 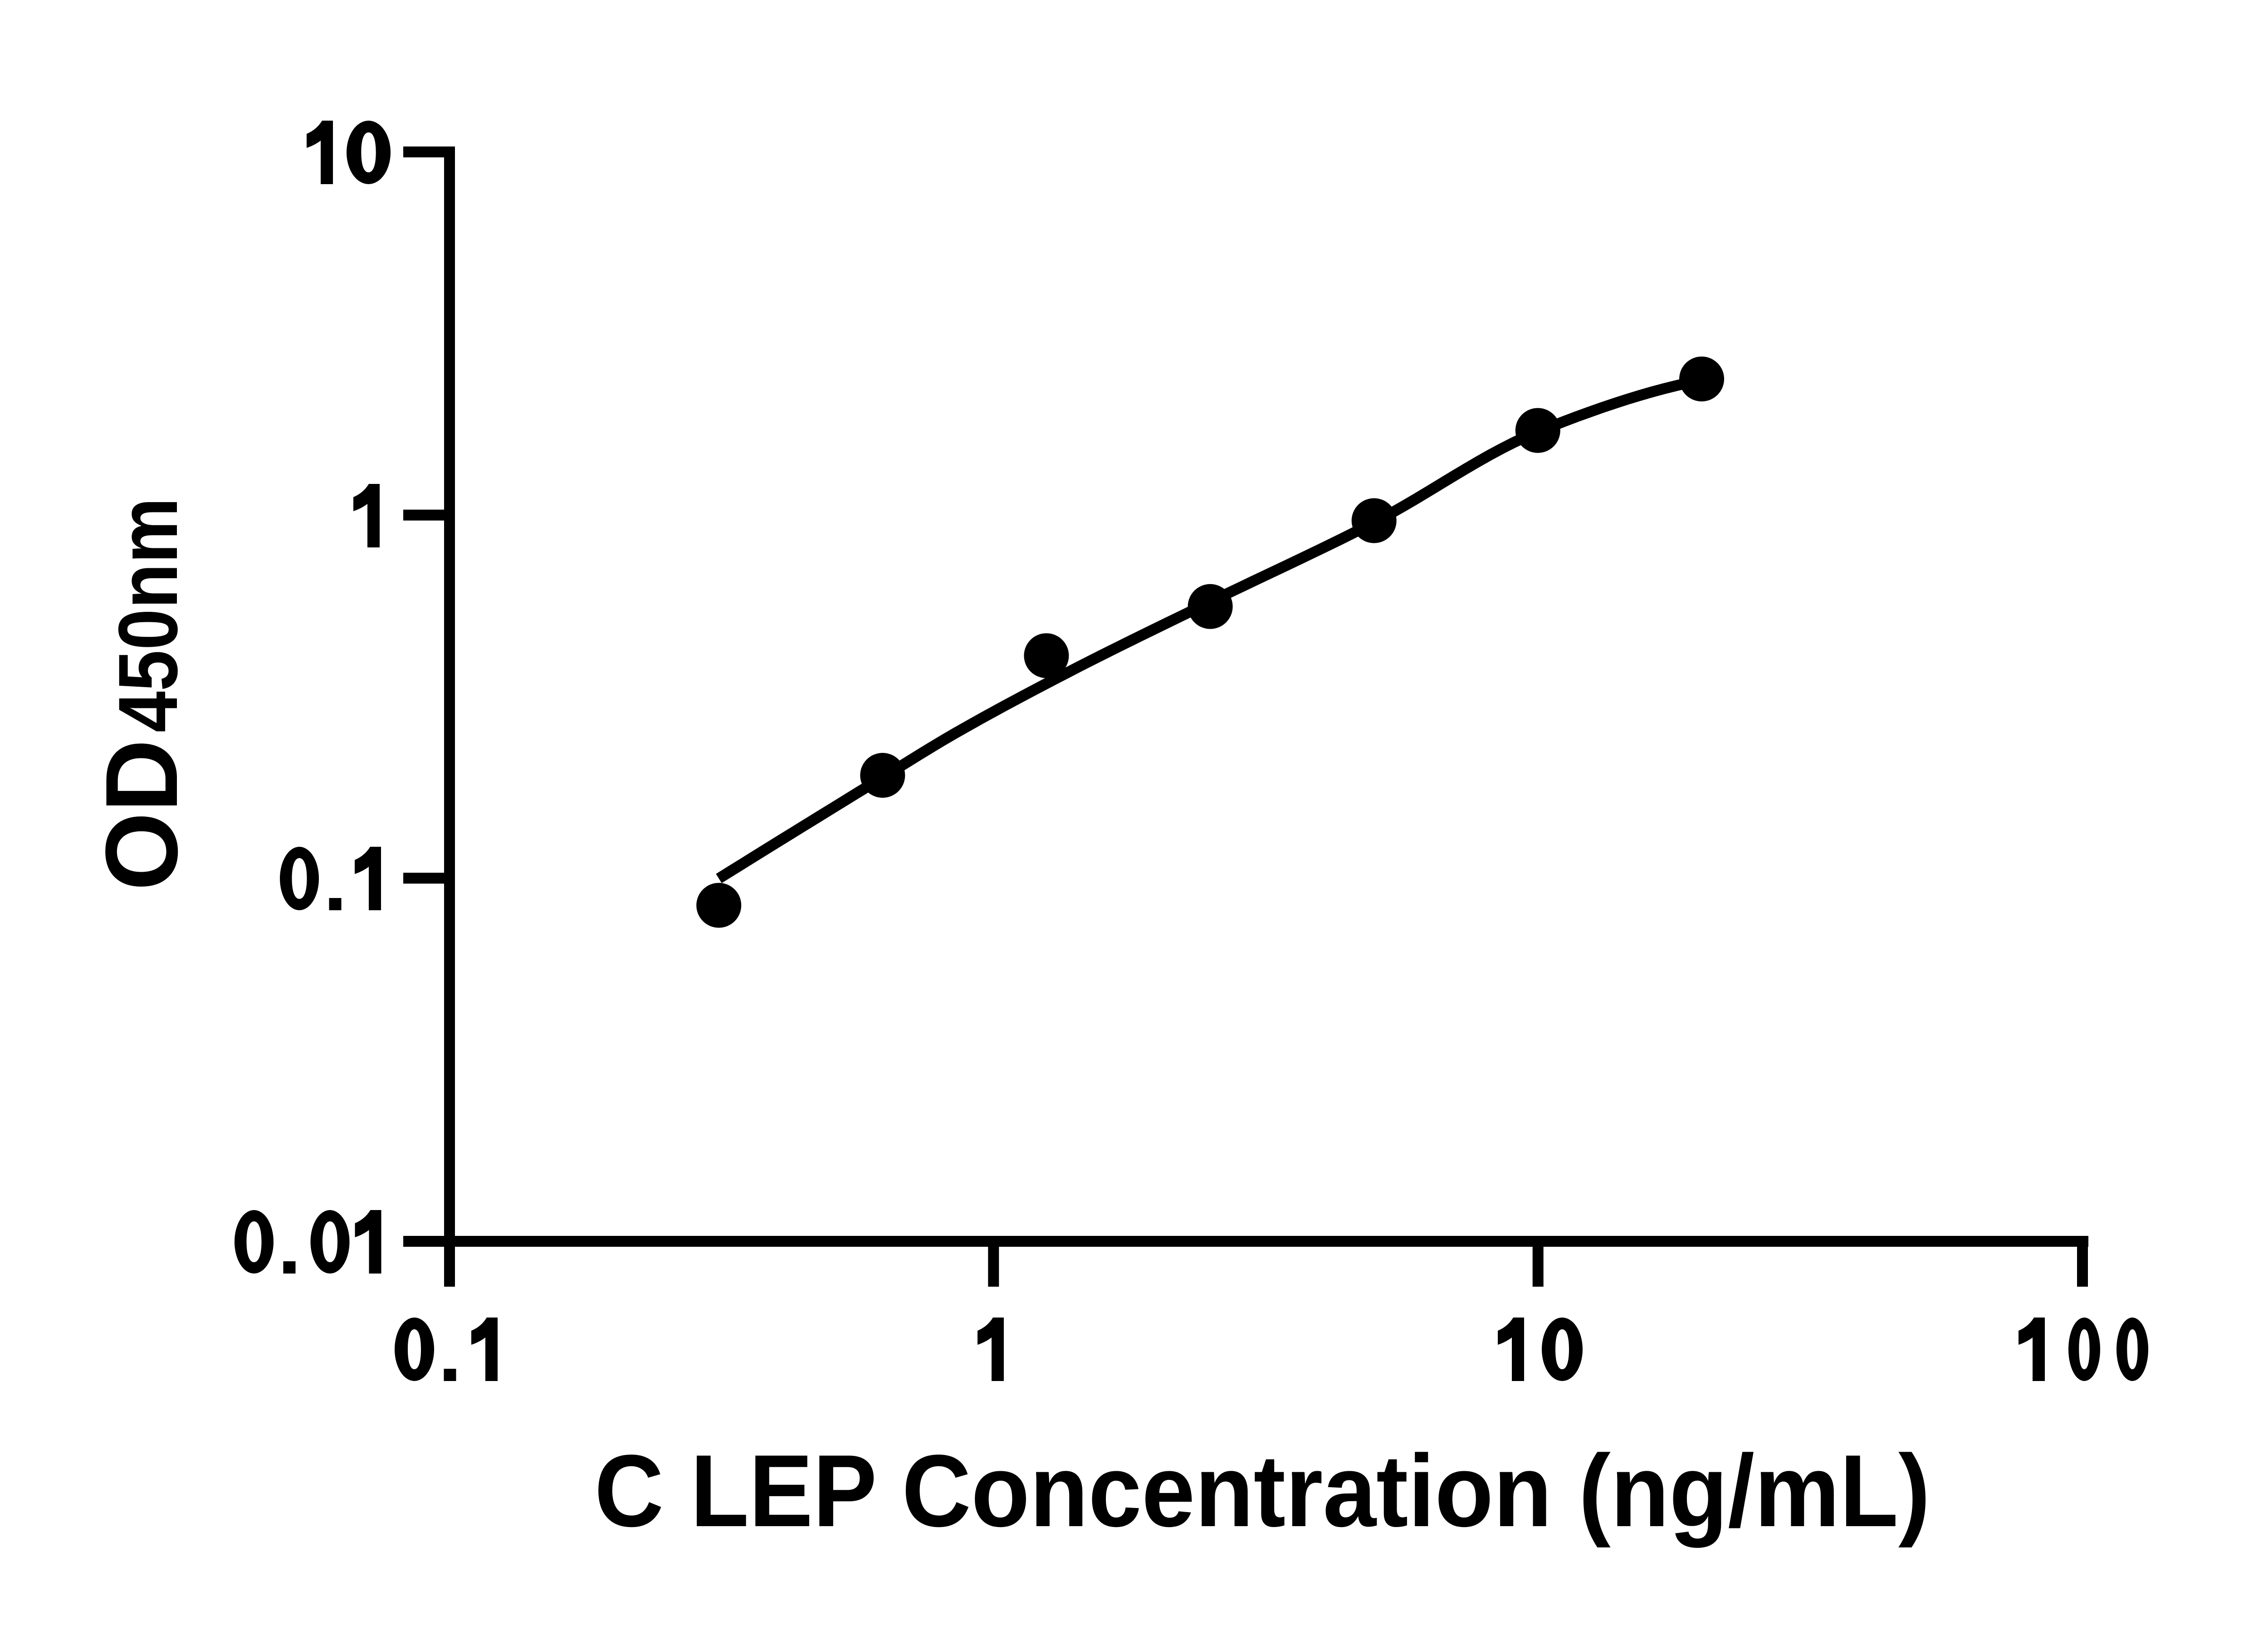 I want to click on svg-text: OD, so click(x=141, y=815).